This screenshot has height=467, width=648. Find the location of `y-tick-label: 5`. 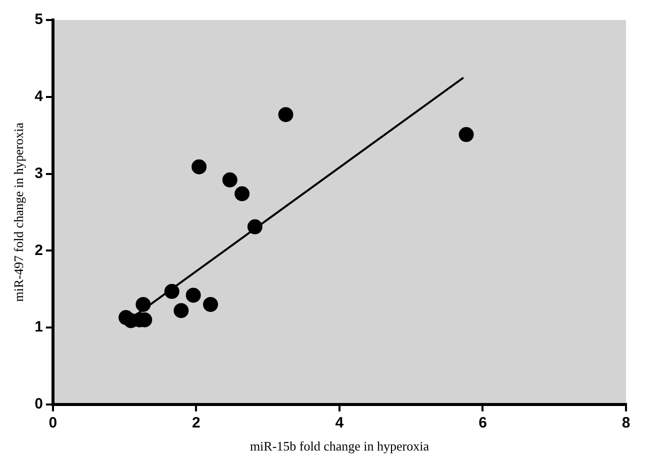

y-tick-label: 5 is located at coordinates (38, 19).